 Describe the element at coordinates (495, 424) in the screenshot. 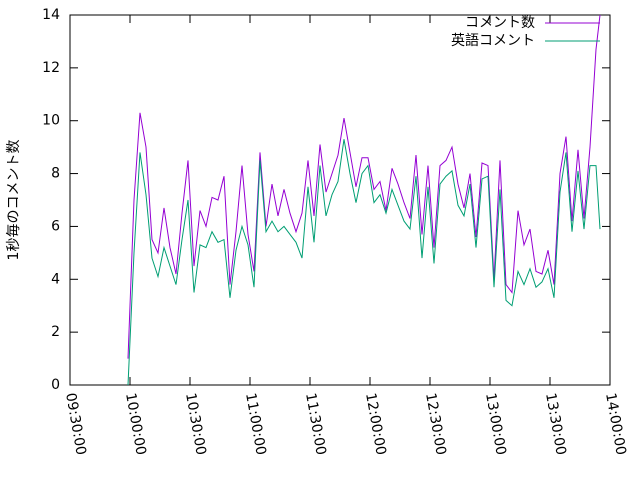

I see `x-tick-label: 13:00:00` at that location.